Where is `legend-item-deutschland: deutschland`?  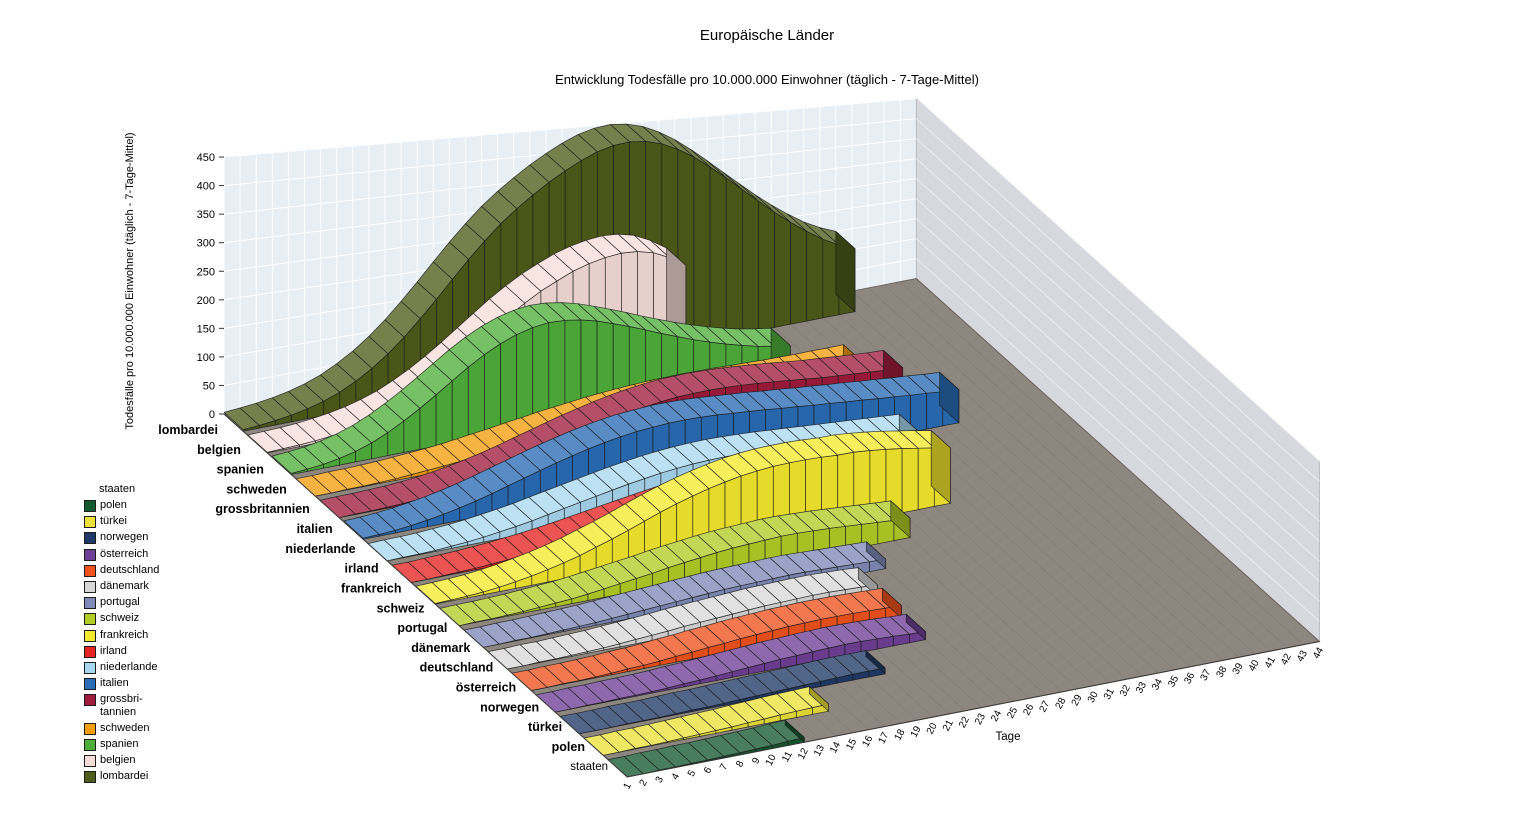 legend-item-deutschland: deutschland is located at coordinates (132, 570).